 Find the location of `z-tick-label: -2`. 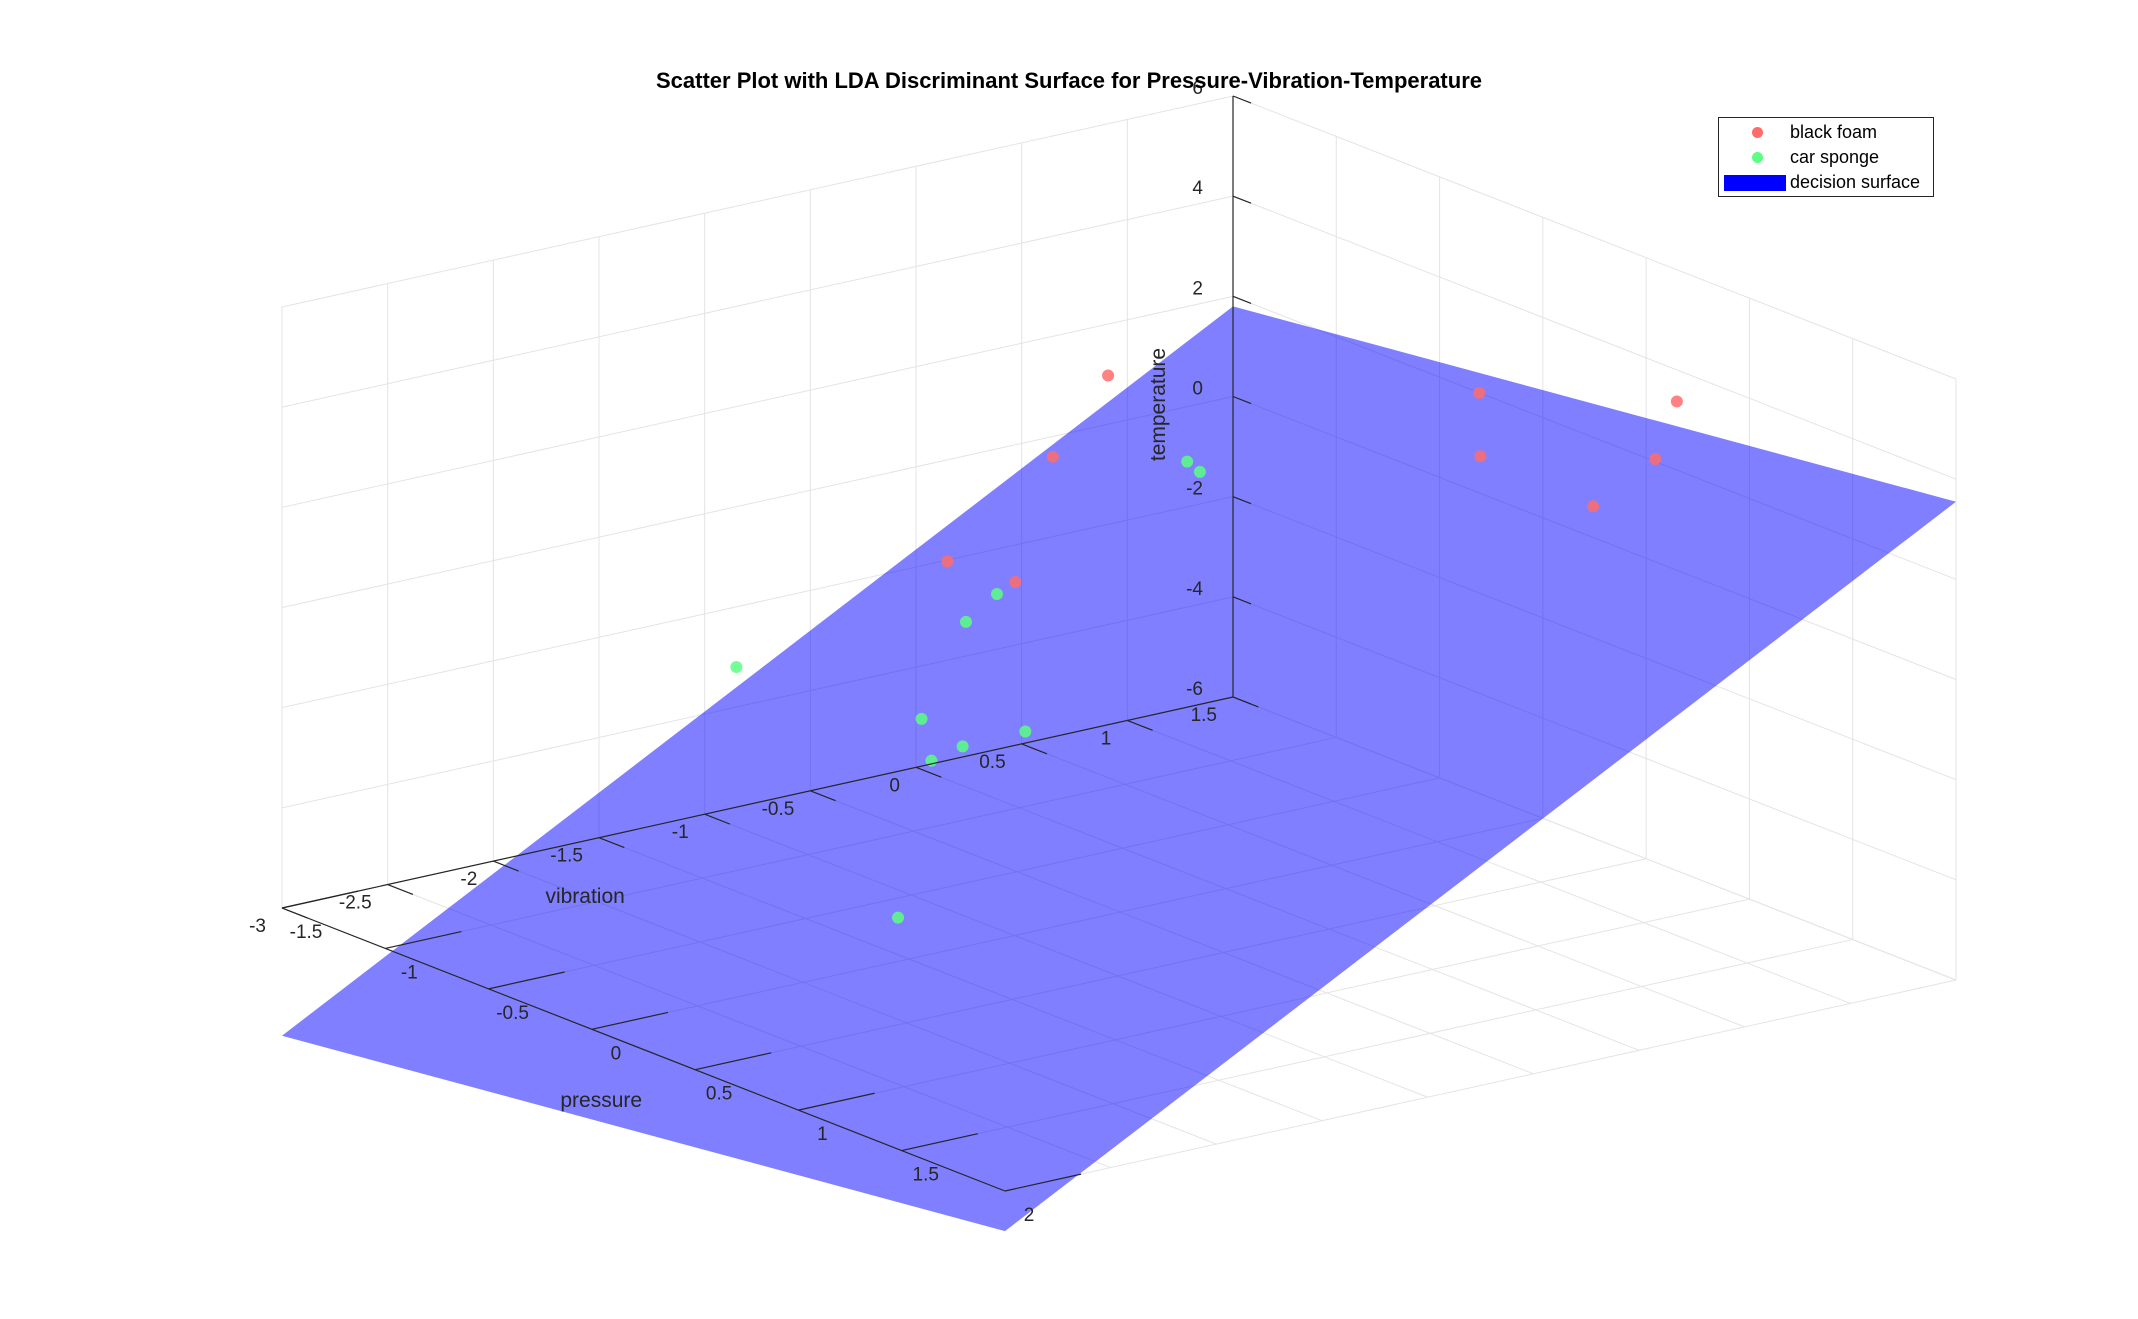

z-tick-label: -2 is located at coordinates (1194, 489).